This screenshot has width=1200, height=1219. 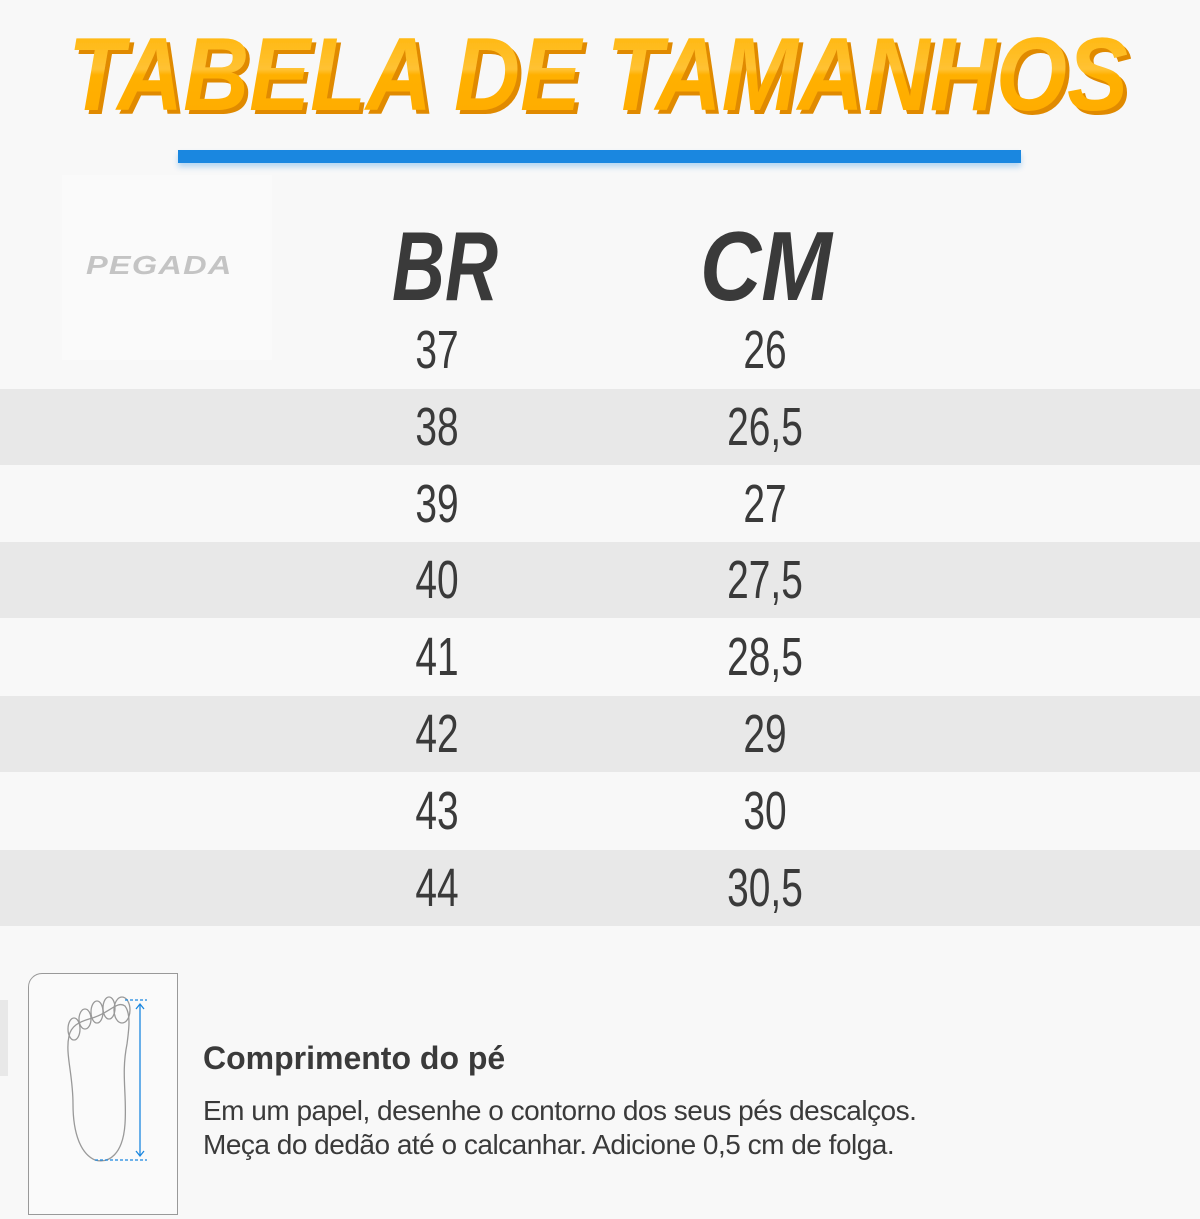 I want to click on br-size: 39, so click(x=437, y=503).